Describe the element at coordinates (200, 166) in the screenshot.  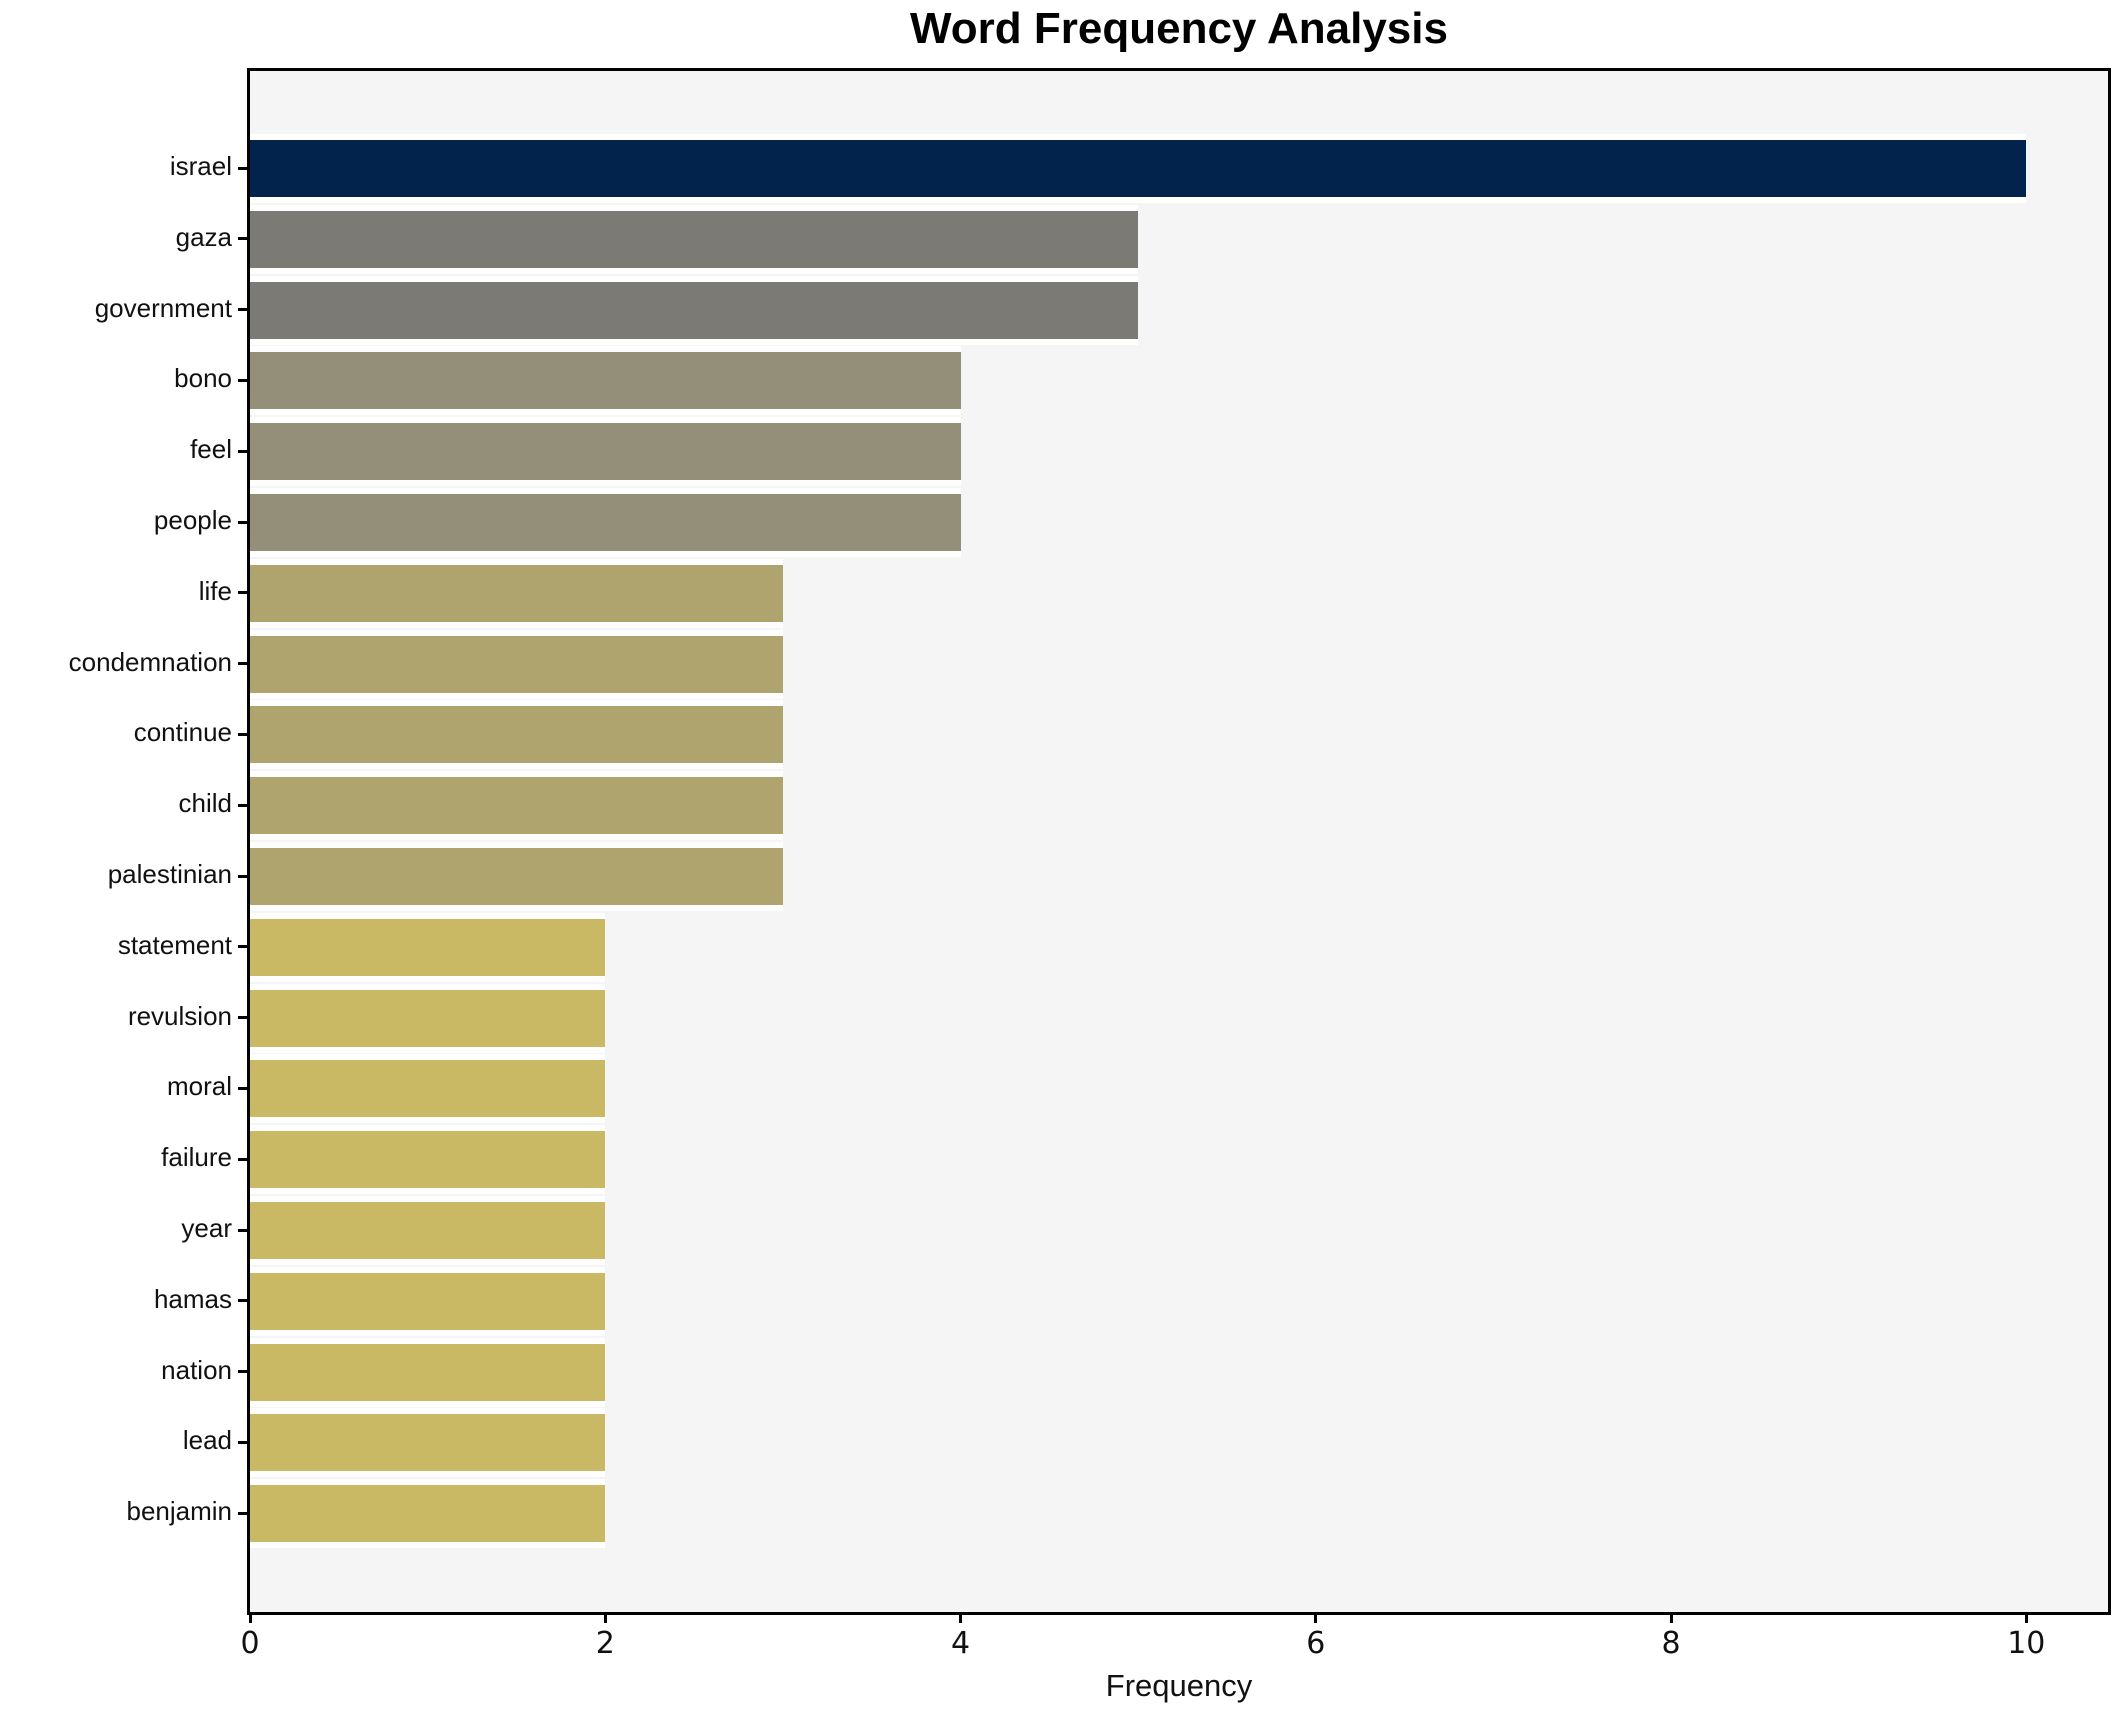
I see `y-tick-label-israel: israel` at that location.